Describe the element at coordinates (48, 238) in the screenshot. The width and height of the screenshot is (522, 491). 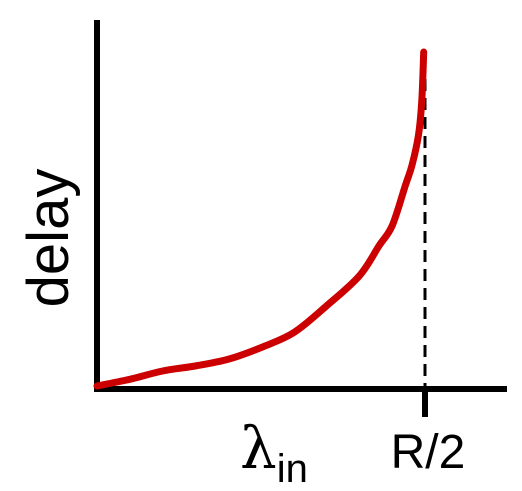
I see `y-axis-label: delay` at that location.